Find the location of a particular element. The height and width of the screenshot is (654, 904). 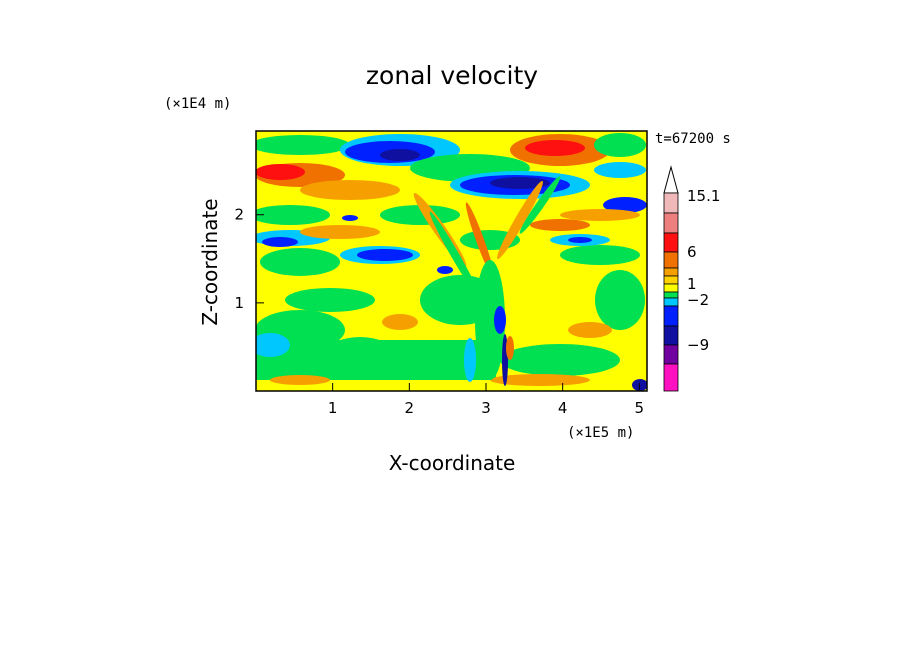

y-tick-label: 2 is located at coordinates (239, 215).